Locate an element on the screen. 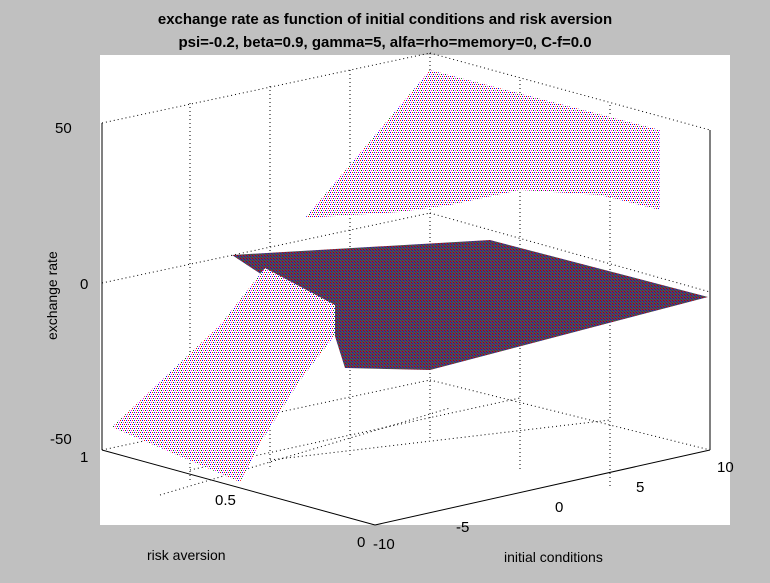 This screenshot has height=583, width=770. x-tick-label: -5 is located at coordinates (462, 527).